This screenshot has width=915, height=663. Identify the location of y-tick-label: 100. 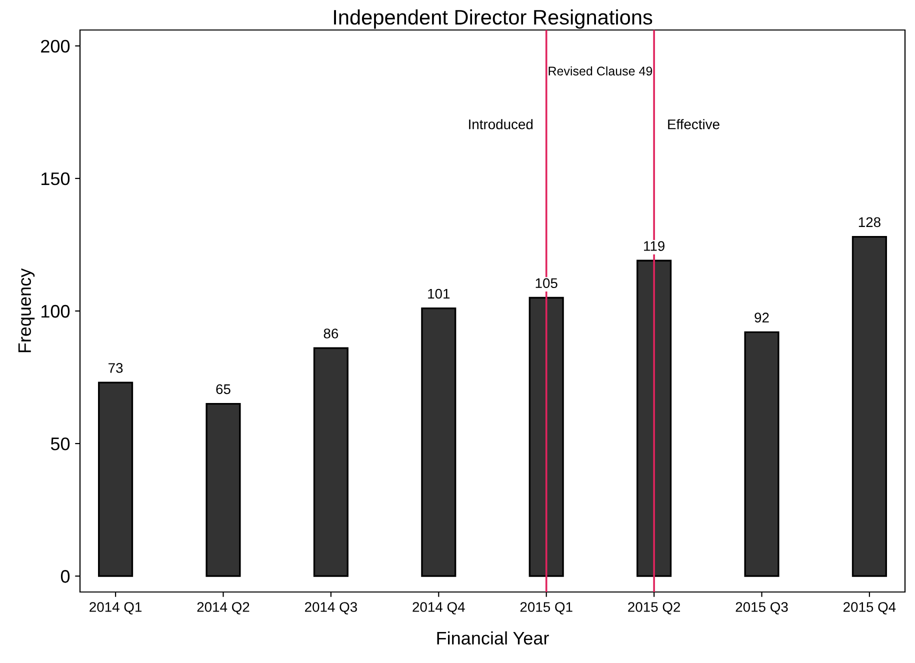
(56, 311).